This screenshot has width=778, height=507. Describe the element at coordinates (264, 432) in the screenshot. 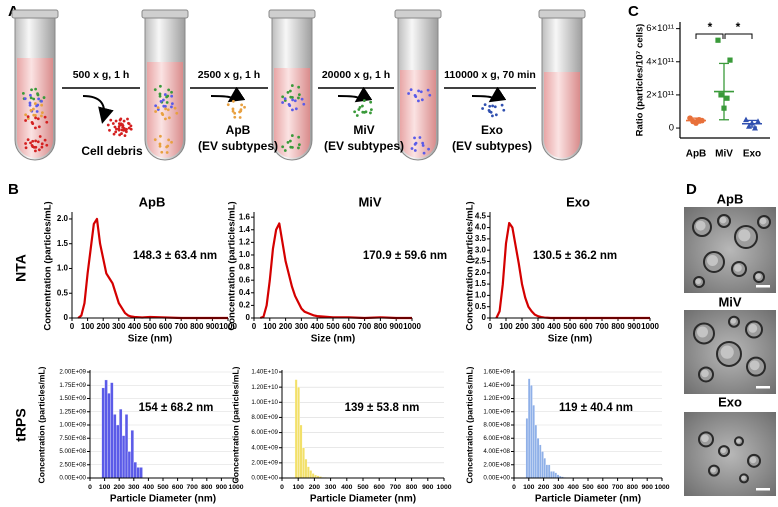

I see `y-tick-label: 6.00E+09` at that location.